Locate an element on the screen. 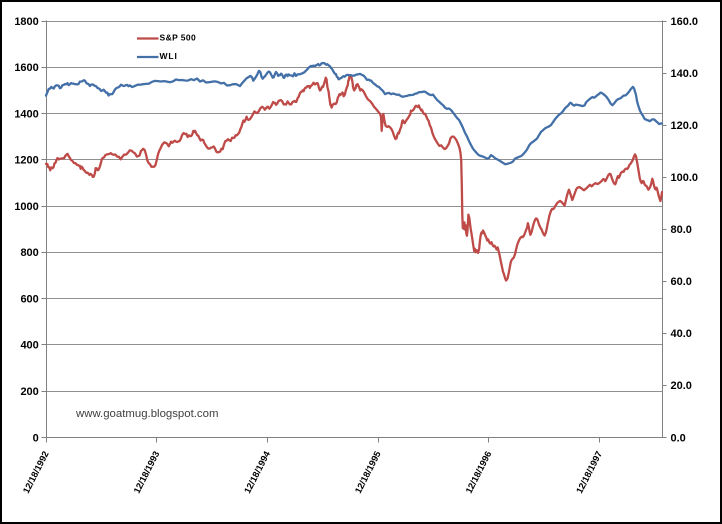 This screenshot has height=524, width=722. svg-text: 200 is located at coordinates (29, 392).